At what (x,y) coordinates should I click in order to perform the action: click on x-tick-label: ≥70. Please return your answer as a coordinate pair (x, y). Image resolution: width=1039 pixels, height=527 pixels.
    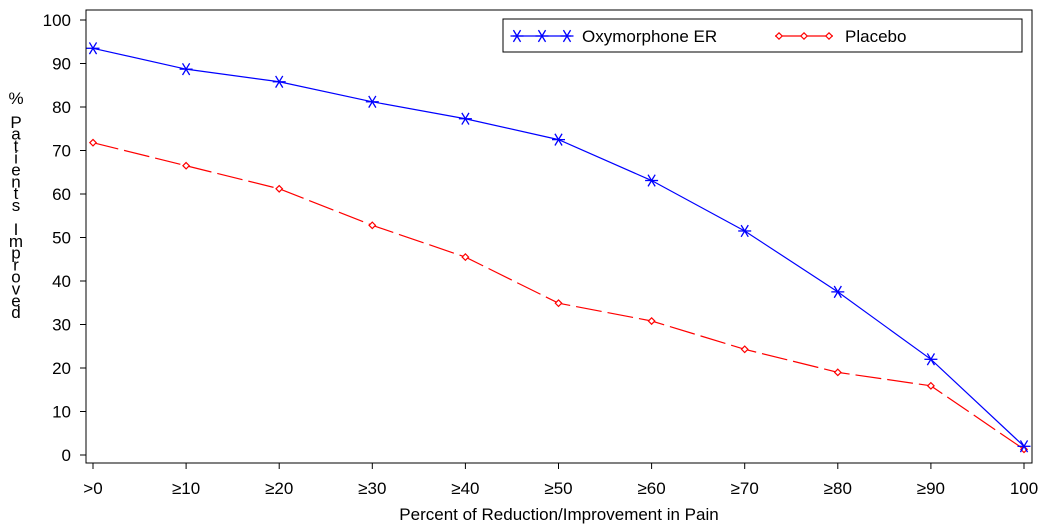
    Looking at the image, I should click on (745, 488).